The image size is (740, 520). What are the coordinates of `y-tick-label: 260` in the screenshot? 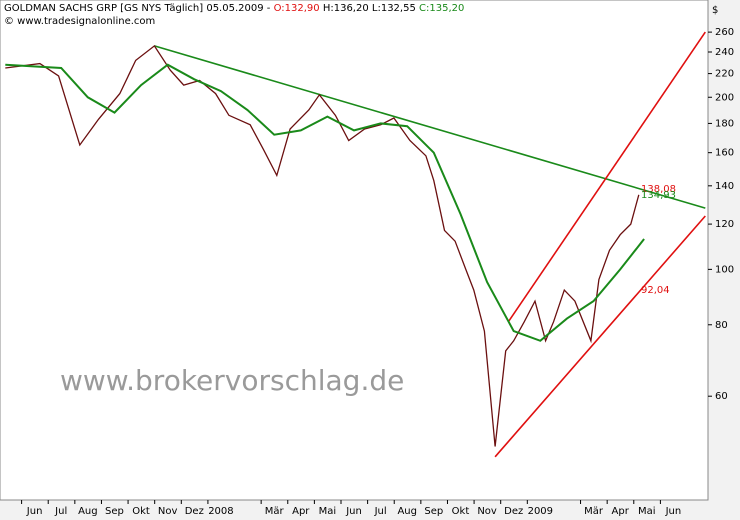 It's located at (724, 32).